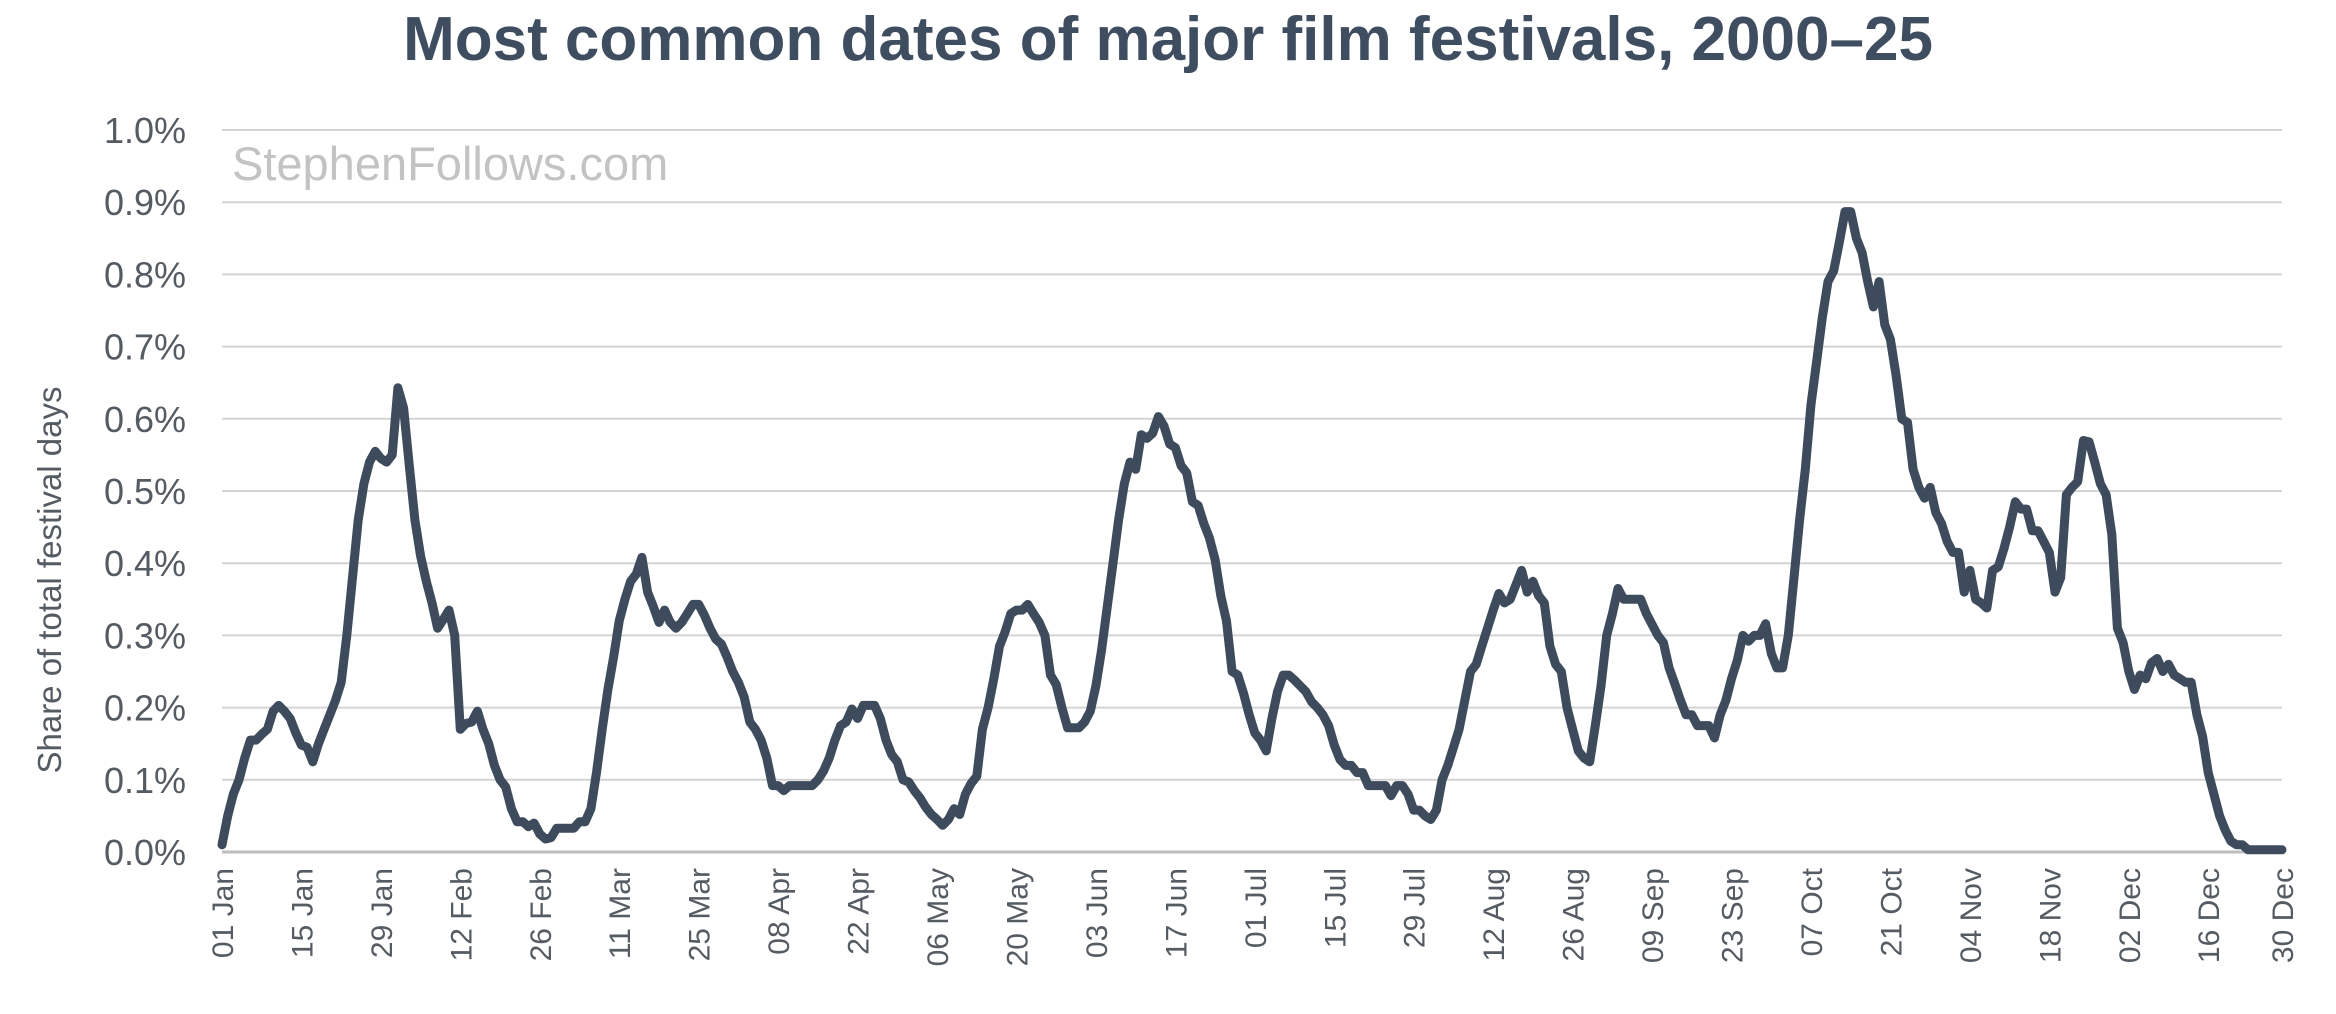 Image resolution: width=2336 pixels, height=1014 pixels. I want to click on y-tick-label: 0.4%, so click(145, 563).